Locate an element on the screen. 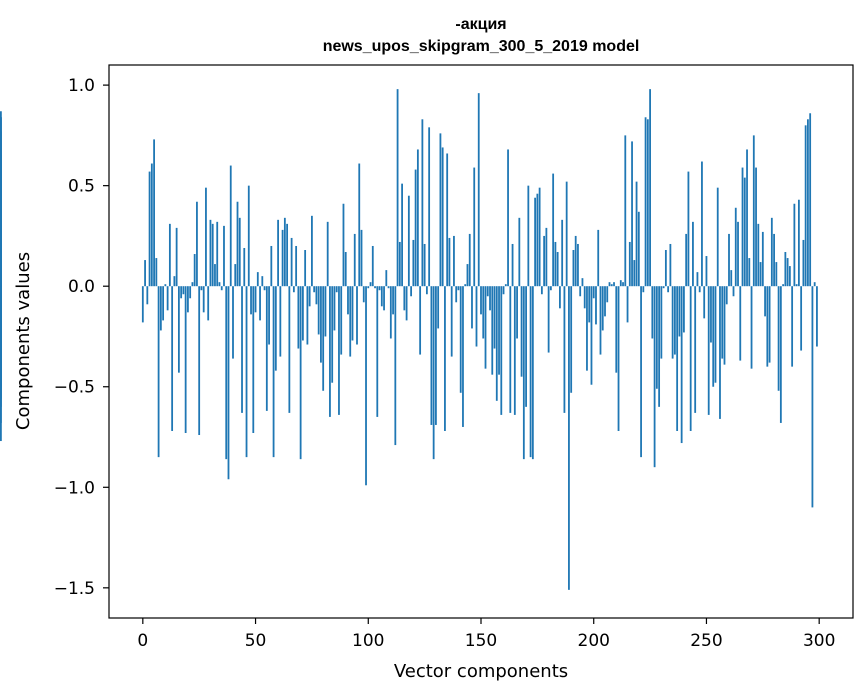  x-tick-label: 0 is located at coordinates (142, 641).